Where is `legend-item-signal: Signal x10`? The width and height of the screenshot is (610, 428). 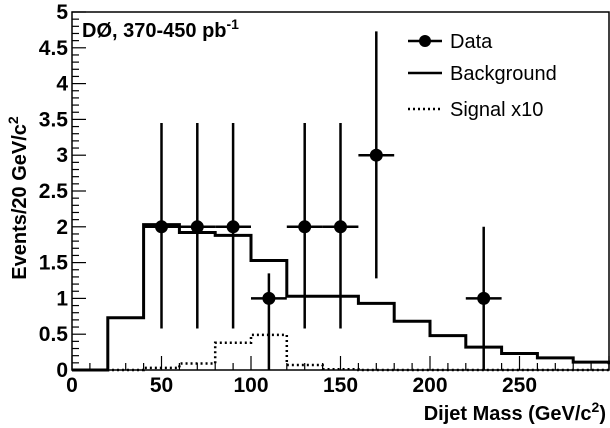 legend-item-signal: Signal x10 is located at coordinates (475, 110).